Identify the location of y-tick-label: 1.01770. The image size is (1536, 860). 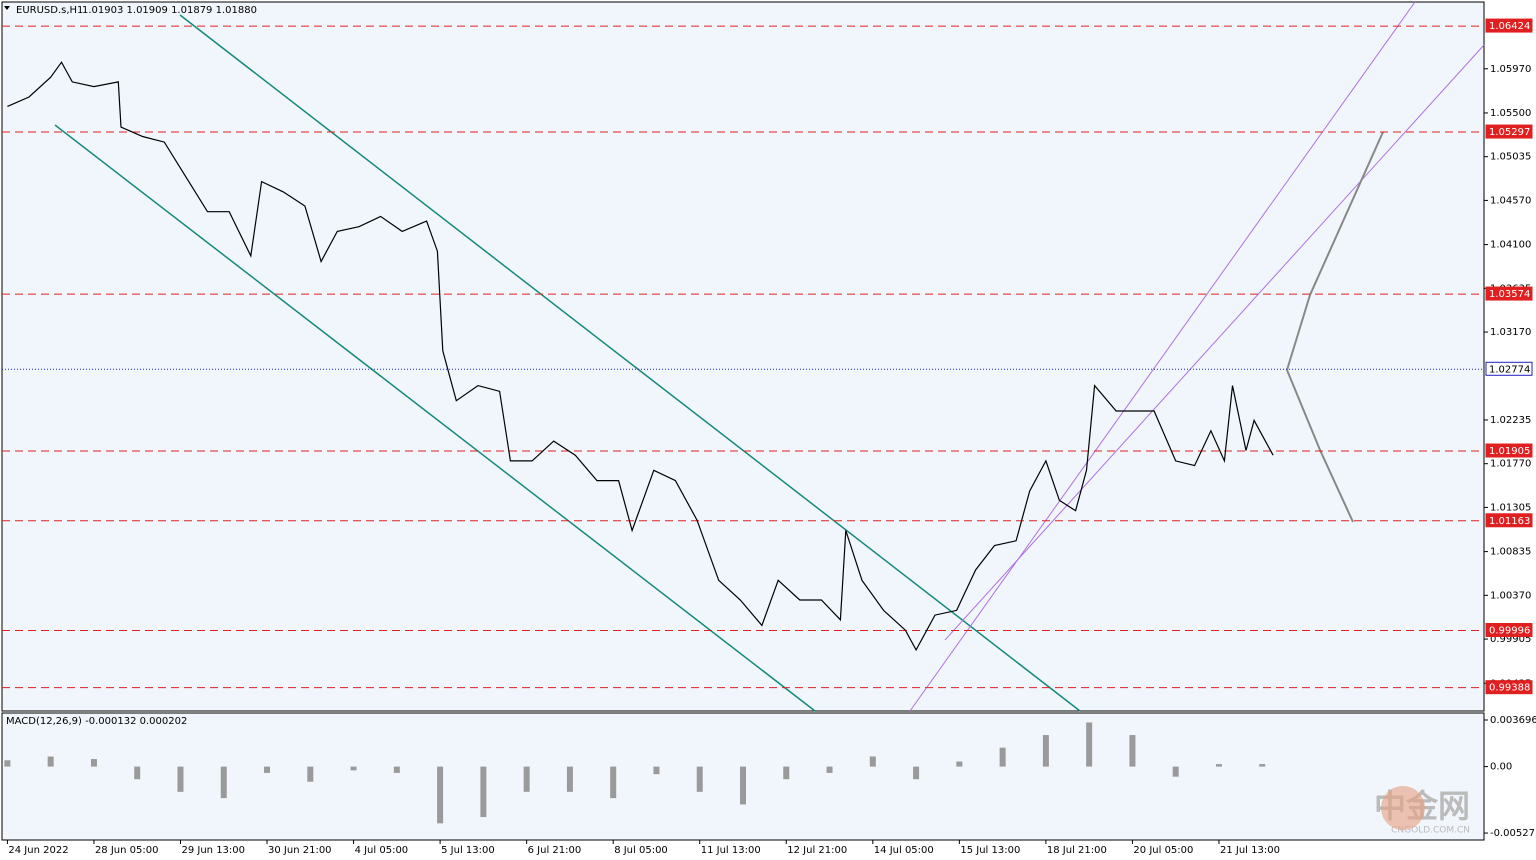
(1510, 464).